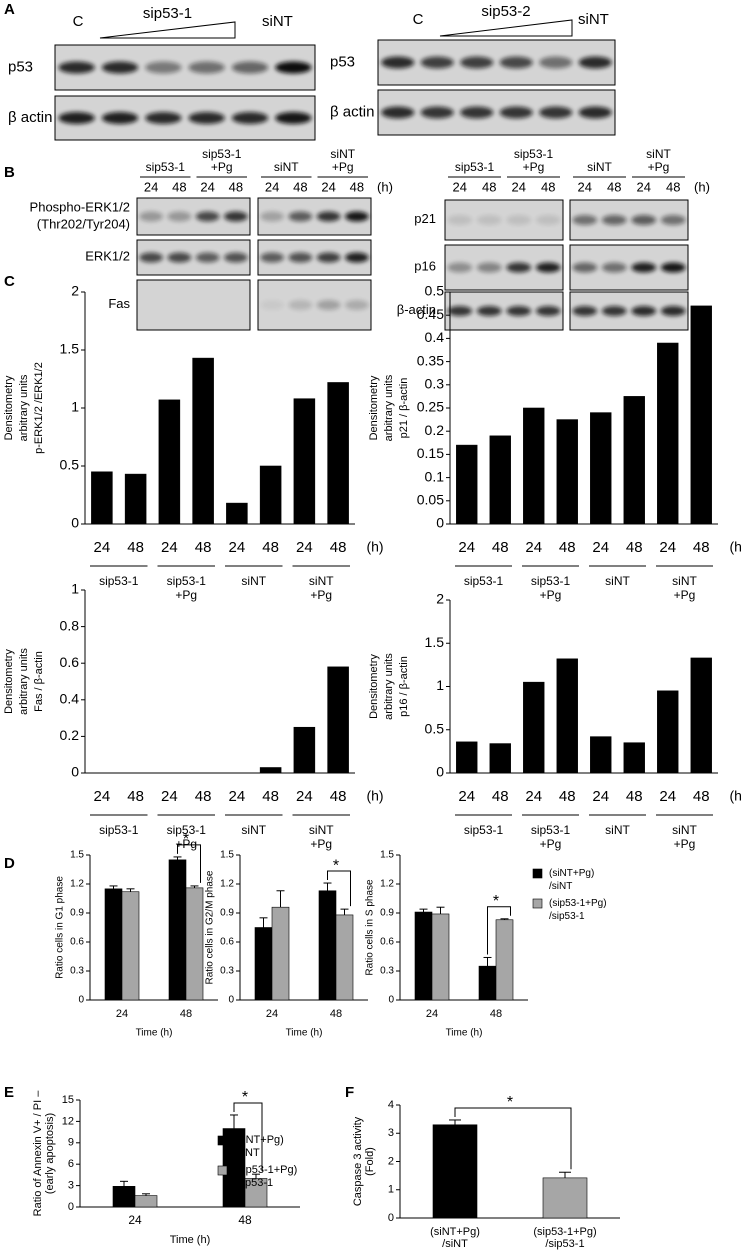 The image size is (742, 1258). Describe the element at coordinates (167, 13) in the screenshot. I see `lane-label: sip53-1` at that location.